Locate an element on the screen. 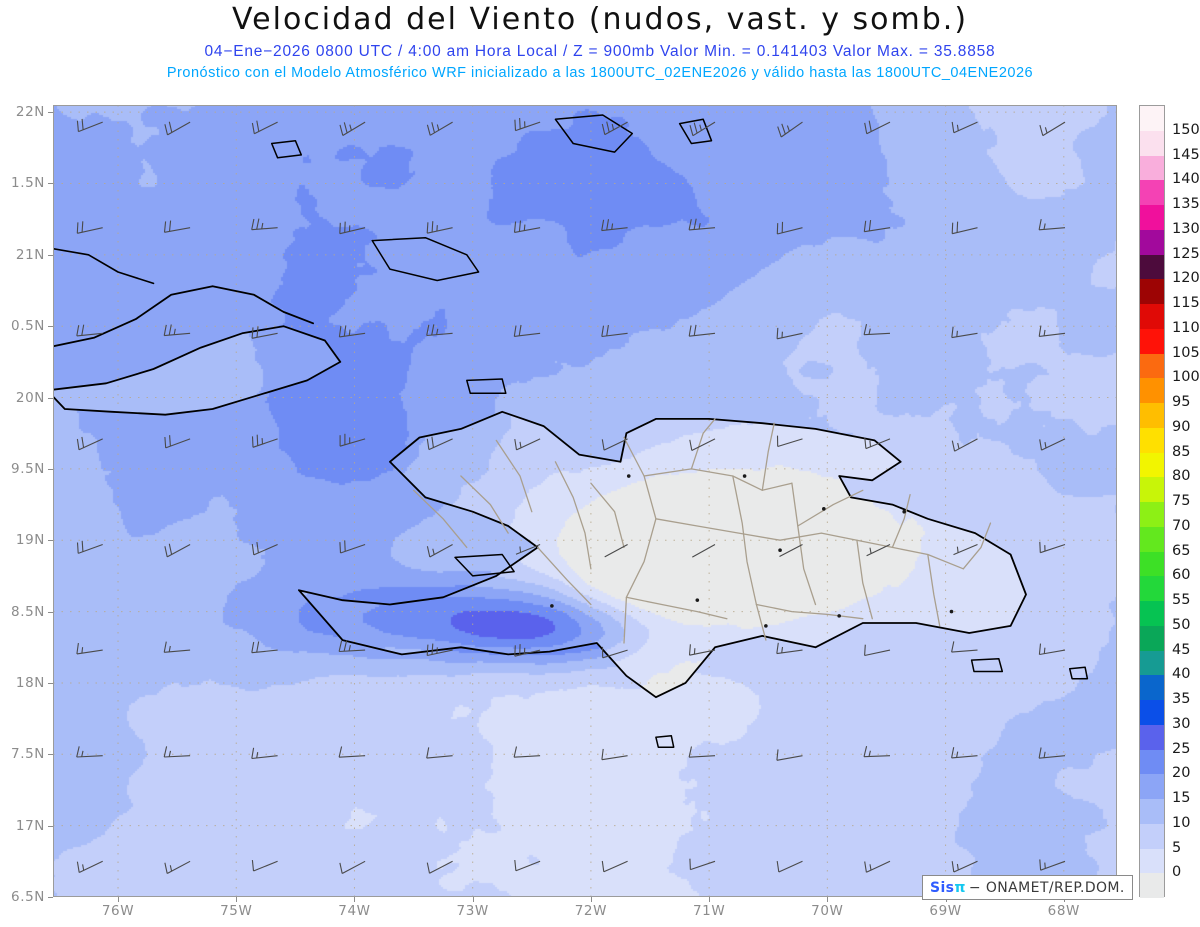 Image resolution: width=1200 pixels, height=927 pixels. colorbar-label: 10 is located at coordinates (1181, 822).